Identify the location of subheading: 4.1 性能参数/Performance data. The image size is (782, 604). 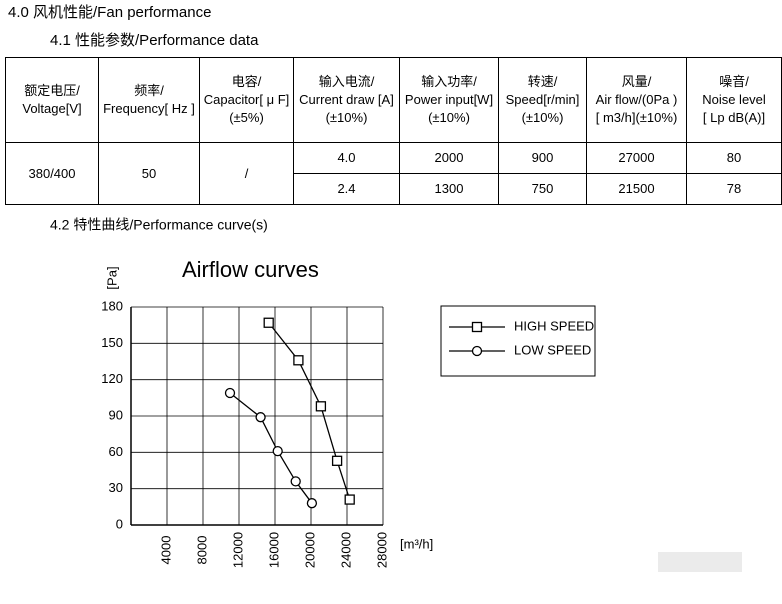
(154, 40).